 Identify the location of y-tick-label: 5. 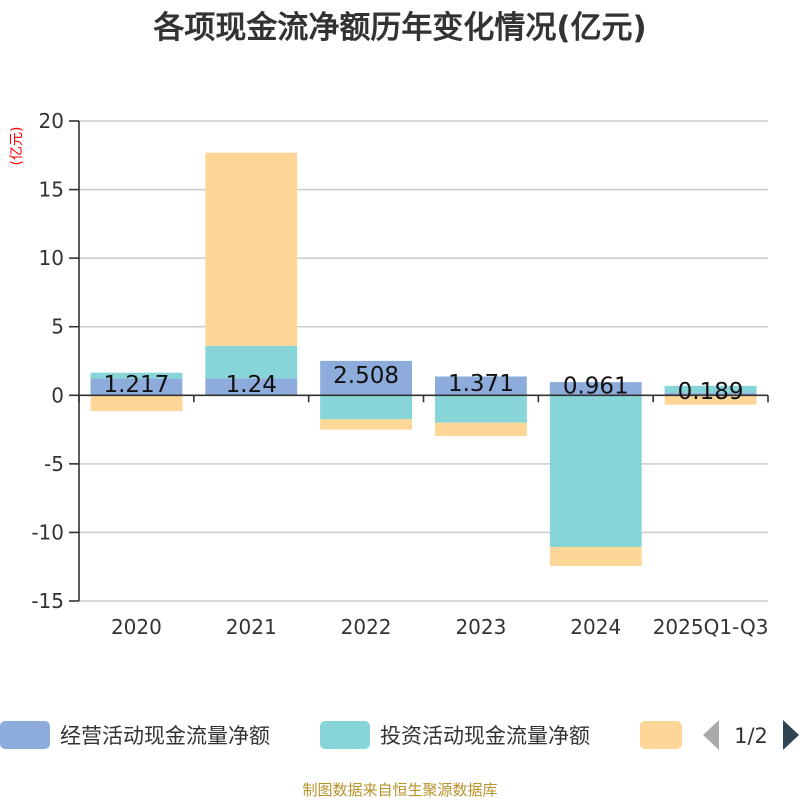
(57, 327).